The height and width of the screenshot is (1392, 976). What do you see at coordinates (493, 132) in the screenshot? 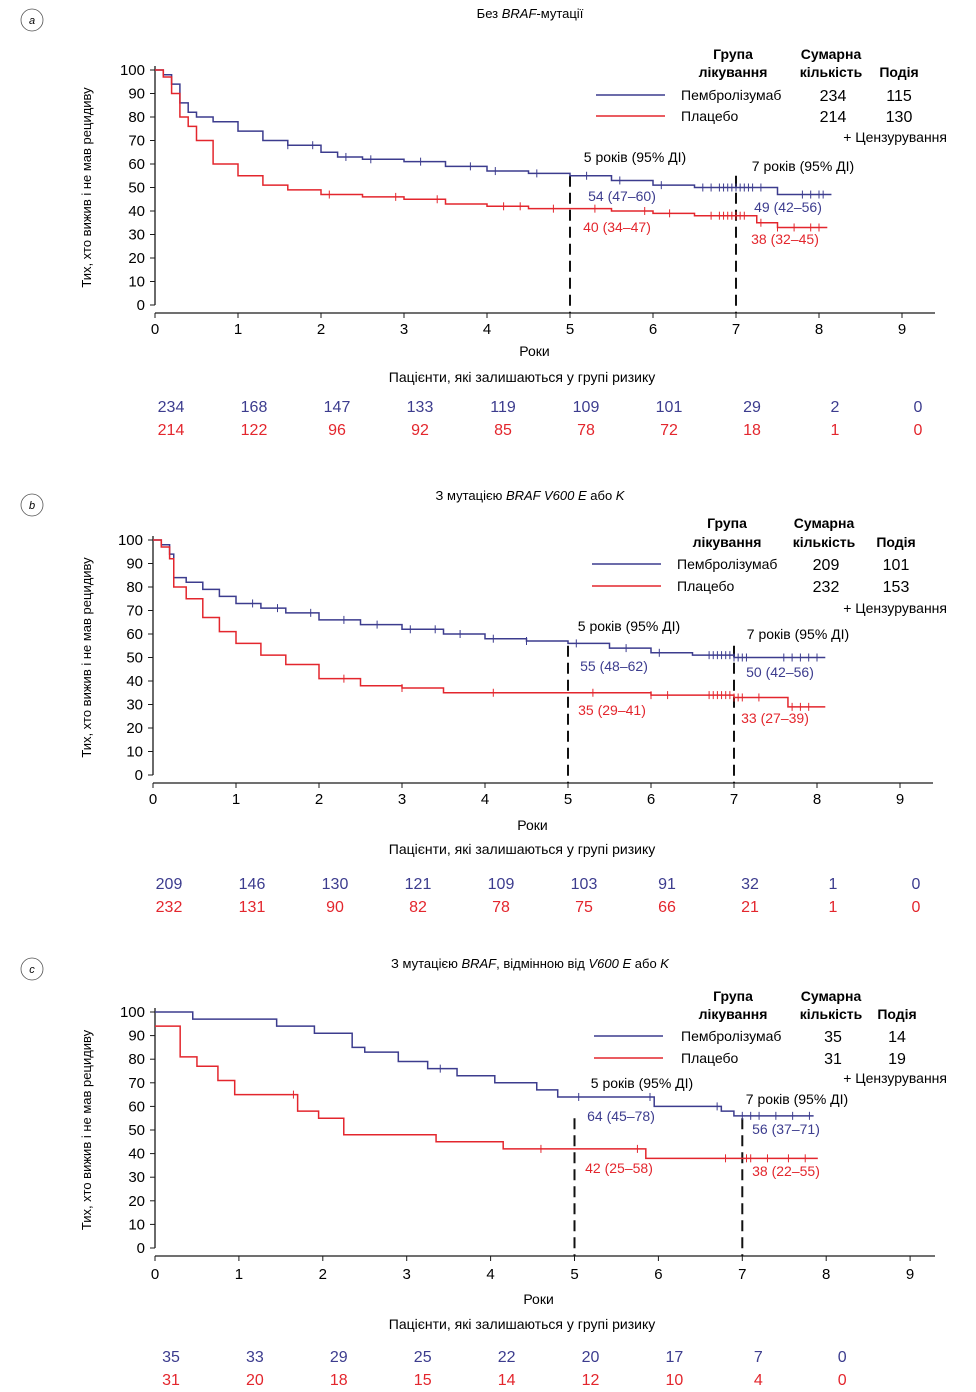
I see `km-curve-pembro` at bounding box center [493, 132].